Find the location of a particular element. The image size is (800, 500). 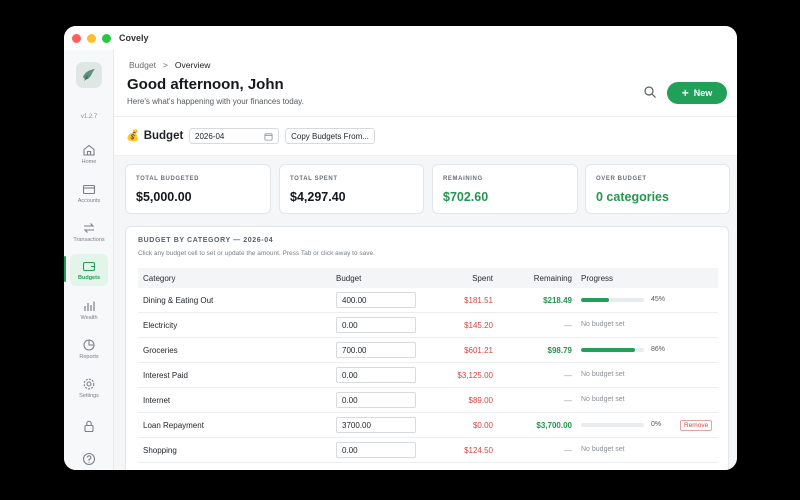

breadcrumb-budget: Budget is located at coordinates (142, 65).